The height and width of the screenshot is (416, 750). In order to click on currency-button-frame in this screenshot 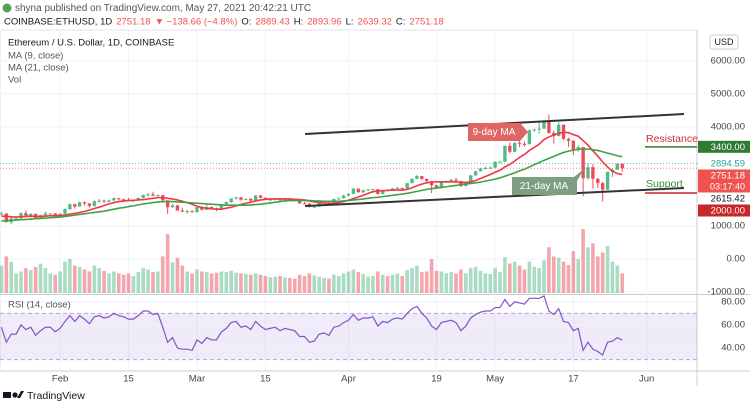, I will do `click(724, 42)`.